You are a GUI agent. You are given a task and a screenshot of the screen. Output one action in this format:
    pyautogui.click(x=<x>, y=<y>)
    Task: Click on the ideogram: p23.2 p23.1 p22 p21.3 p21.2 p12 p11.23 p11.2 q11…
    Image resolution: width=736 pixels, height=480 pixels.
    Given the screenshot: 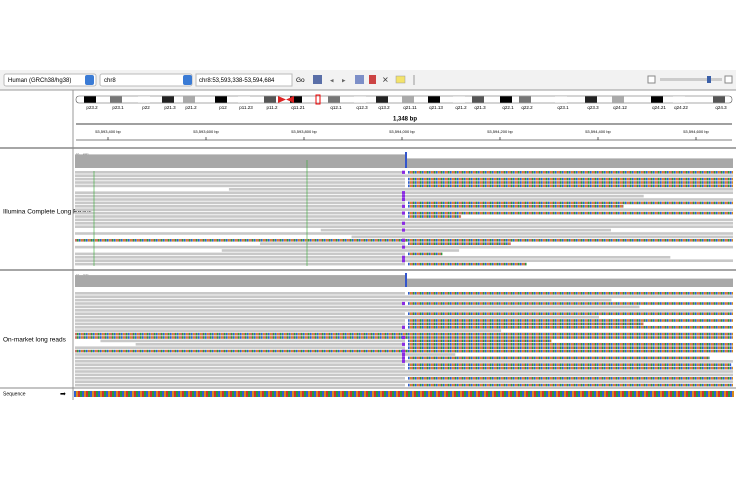 What is the action you would take?
    pyautogui.click(x=404, y=102)
    